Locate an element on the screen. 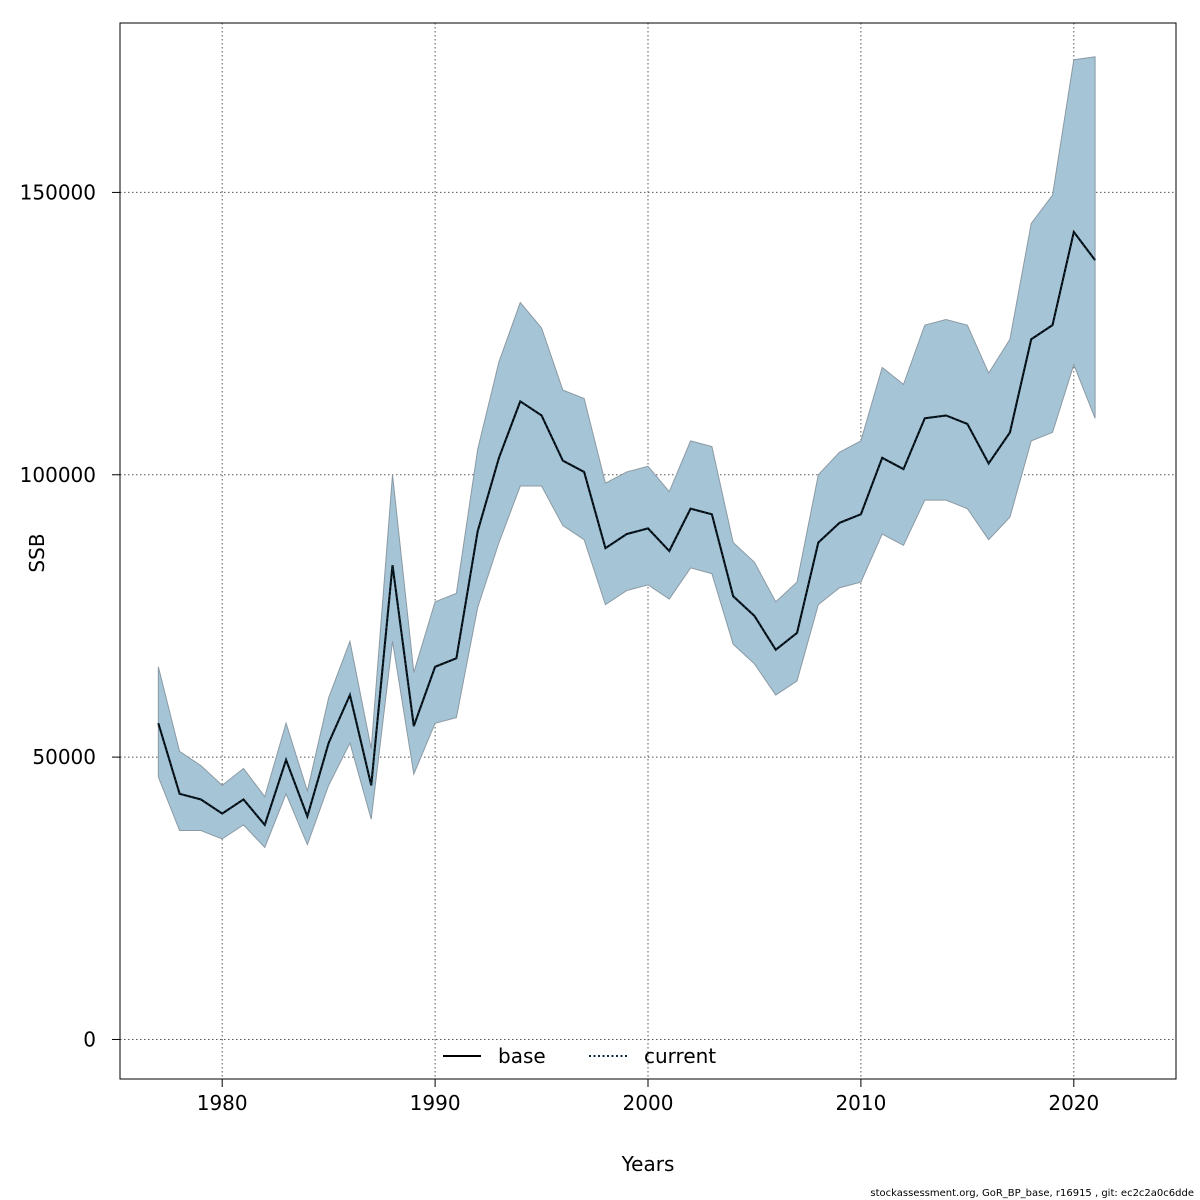 The image size is (1200, 1200). x-tick-label: 2020 is located at coordinates (1073, 1103).